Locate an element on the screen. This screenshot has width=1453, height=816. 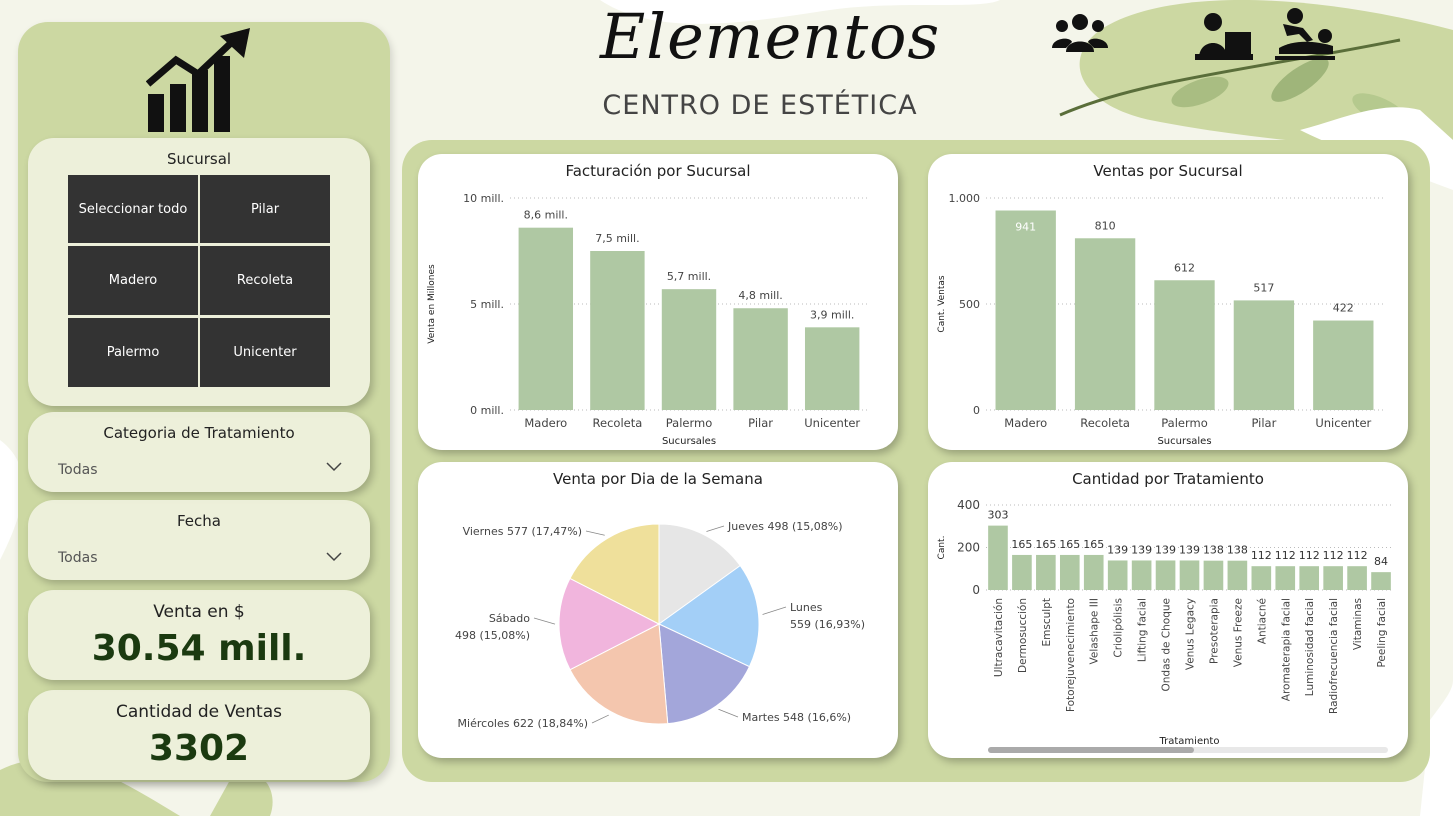
pie-label: 559 (16,93%) is located at coordinates (827, 624).